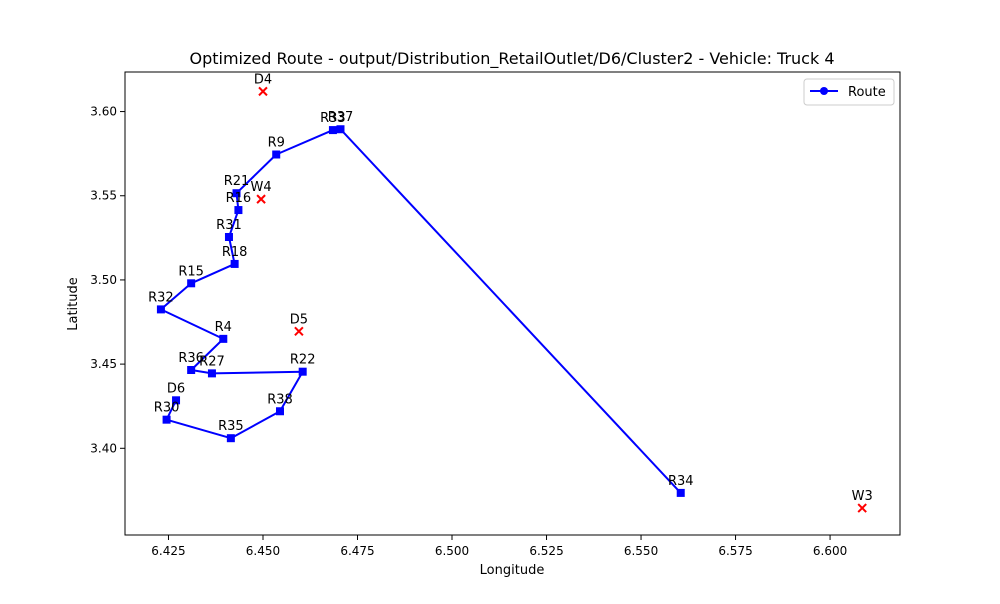 The image size is (1000, 604). Describe the element at coordinates (160, 309) in the screenshot. I see `route-point-r32` at that location.